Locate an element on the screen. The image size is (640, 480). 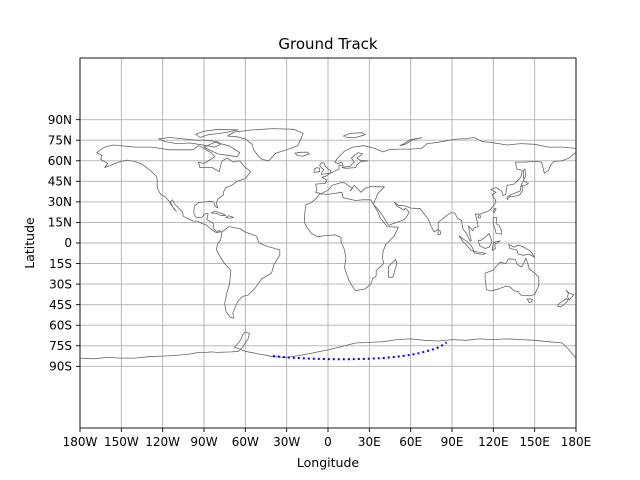
japan-coast is located at coordinates (515, 193).